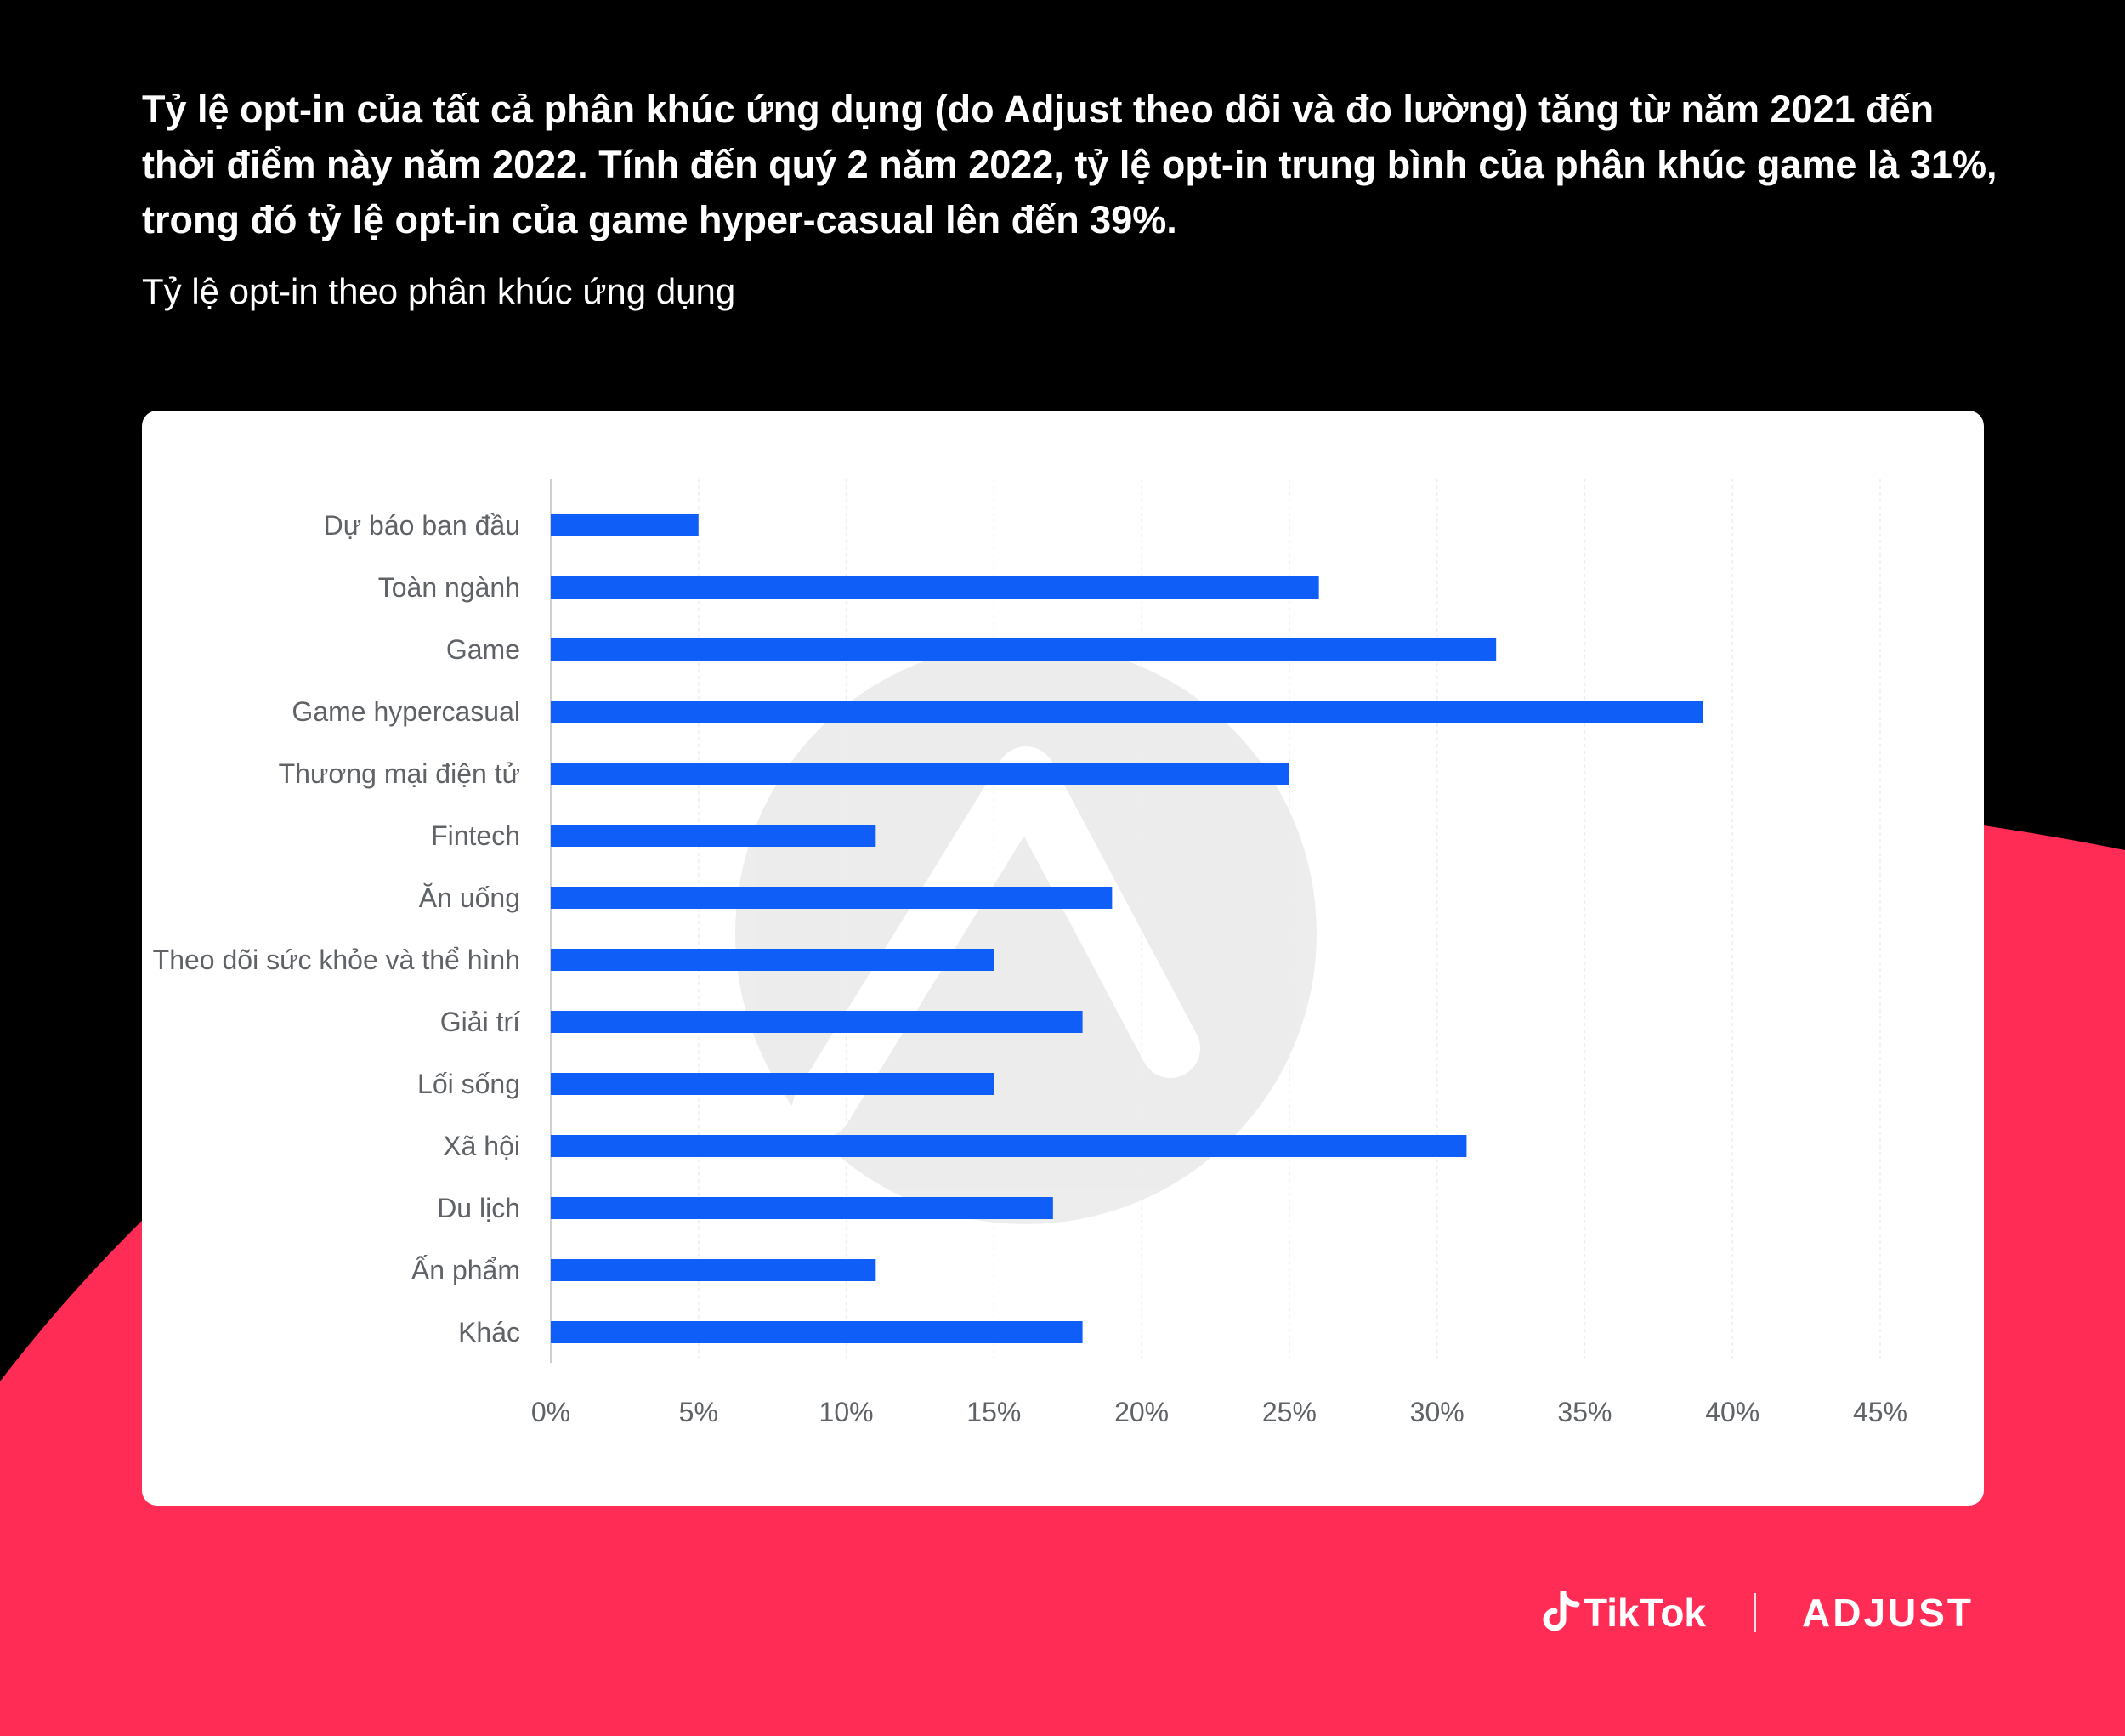  I want to click on footer-logos: TikTok ADJUST, so click(1758, 1613).